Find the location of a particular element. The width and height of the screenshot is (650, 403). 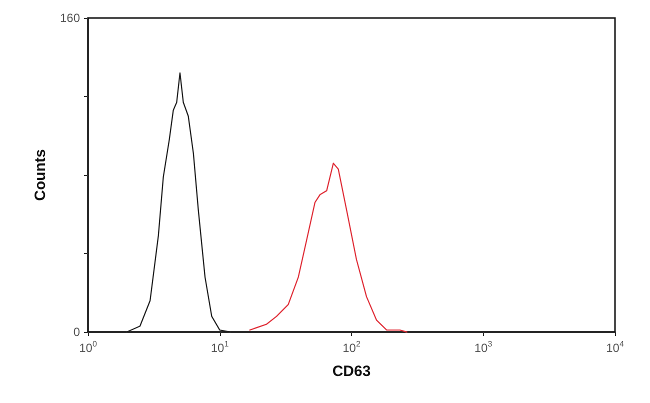

y-axis-title: Counts is located at coordinates (40, 175).